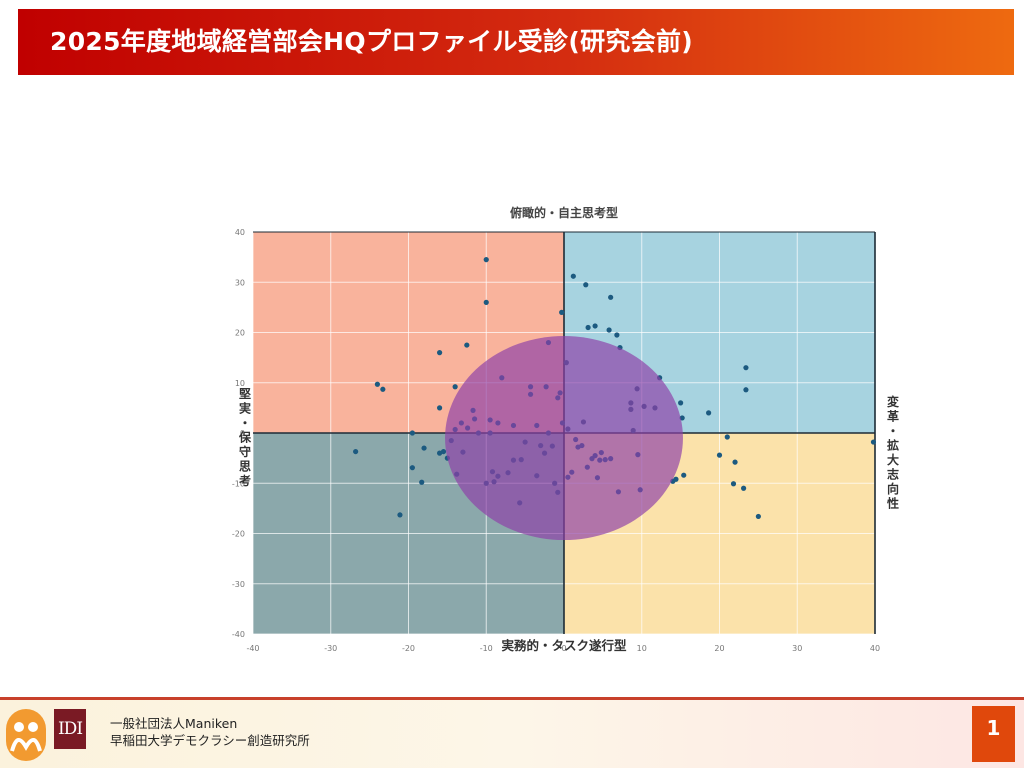  What do you see at coordinates (372, 41) in the screenshot?
I see `slide-title: 2025年度地域経営部会HQプロファイル受診(研究会前)` at bounding box center [372, 41].